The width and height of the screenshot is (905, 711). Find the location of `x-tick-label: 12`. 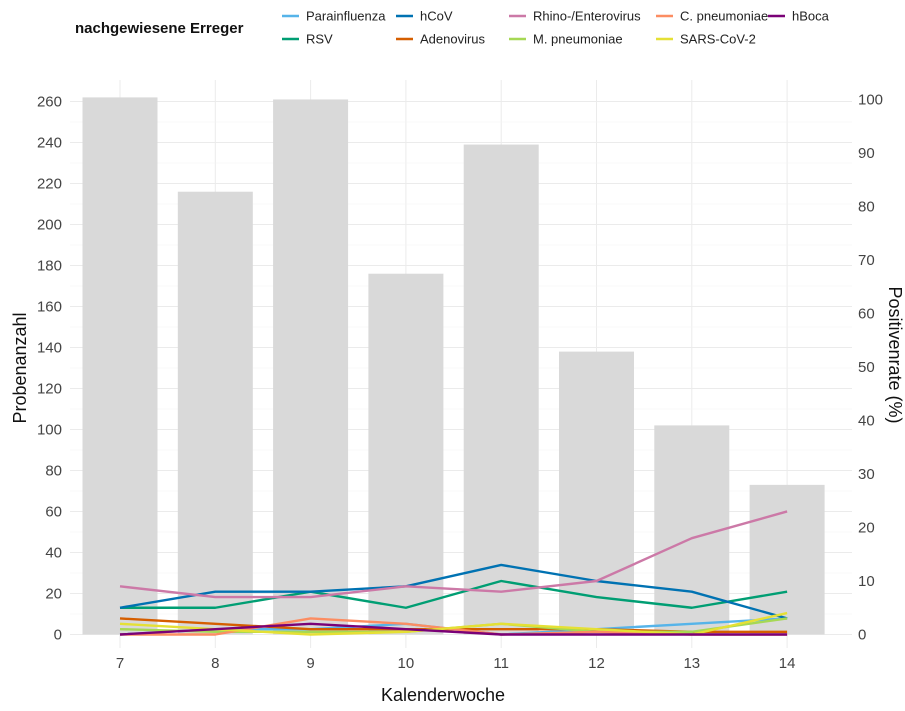

x-tick-label: 12 is located at coordinates (596, 663).